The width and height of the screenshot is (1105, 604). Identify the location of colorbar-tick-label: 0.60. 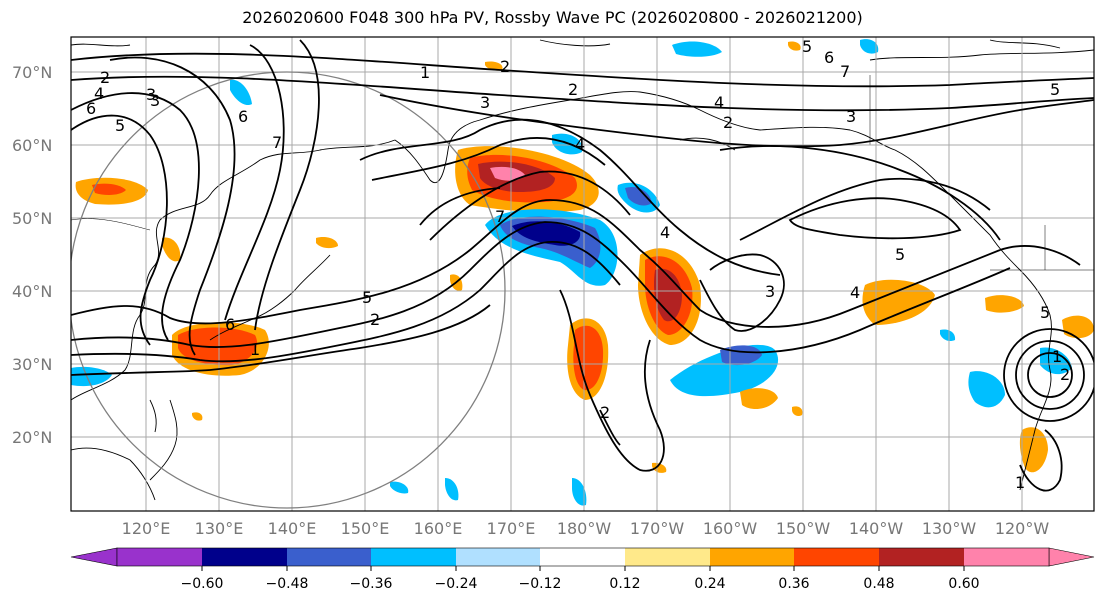
(963, 584).